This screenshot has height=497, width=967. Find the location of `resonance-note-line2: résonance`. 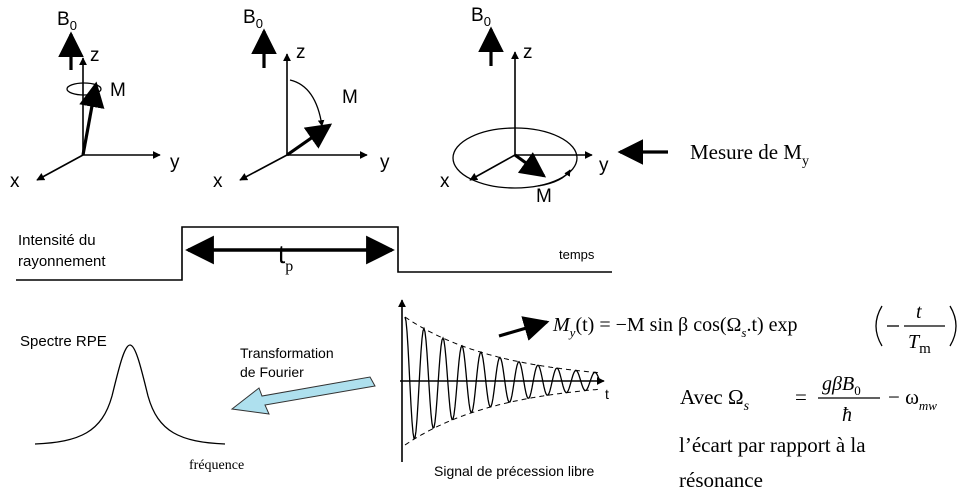

resonance-note-line2: résonance is located at coordinates (721, 480).